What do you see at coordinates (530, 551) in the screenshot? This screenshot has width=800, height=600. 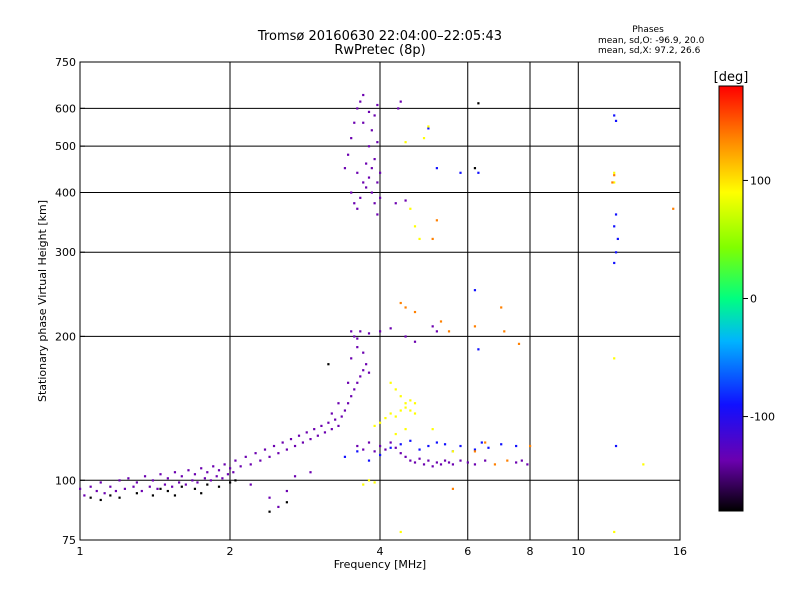 I see `x-tick-label: 8` at bounding box center [530, 551].